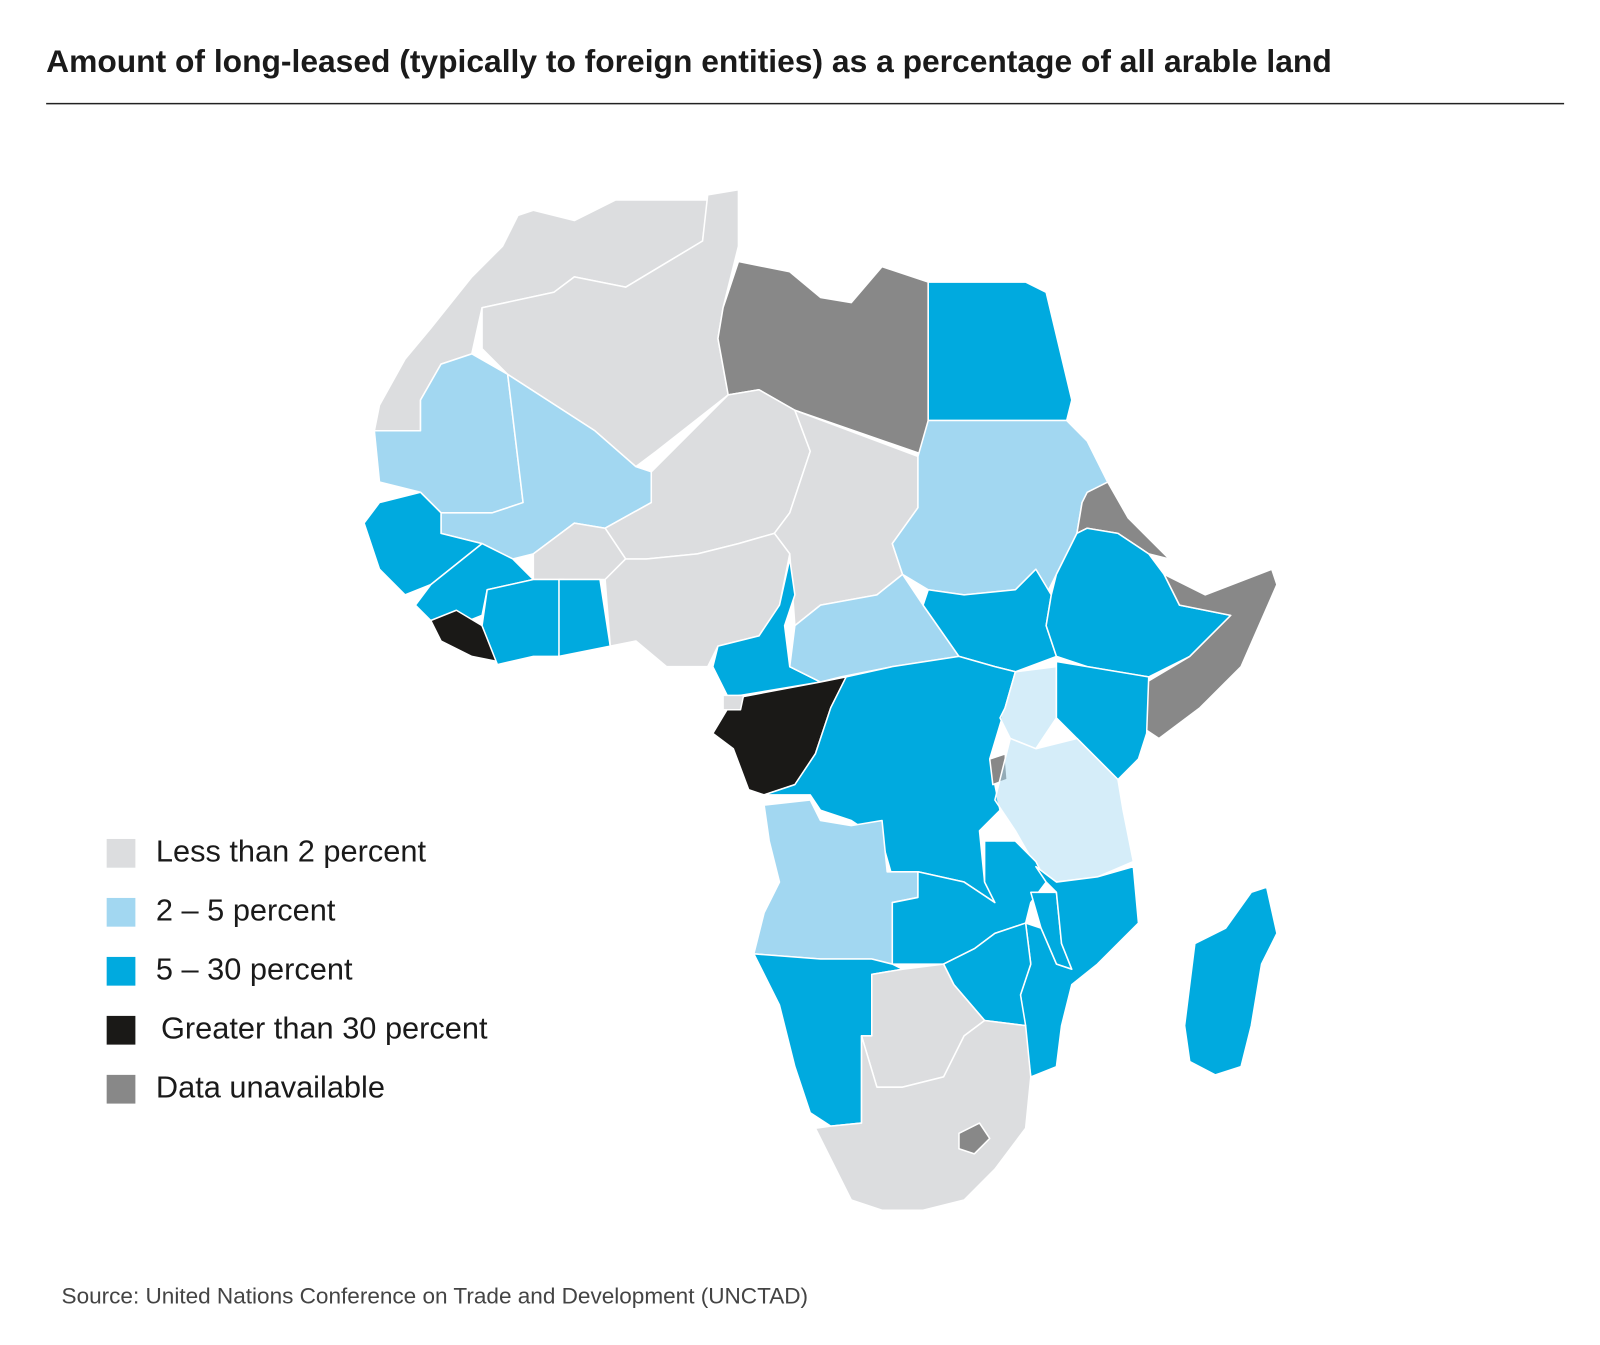 This screenshot has height=1345, width=1600. I want to click on legend-label: 2 – 5 percent, so click(246, 909).